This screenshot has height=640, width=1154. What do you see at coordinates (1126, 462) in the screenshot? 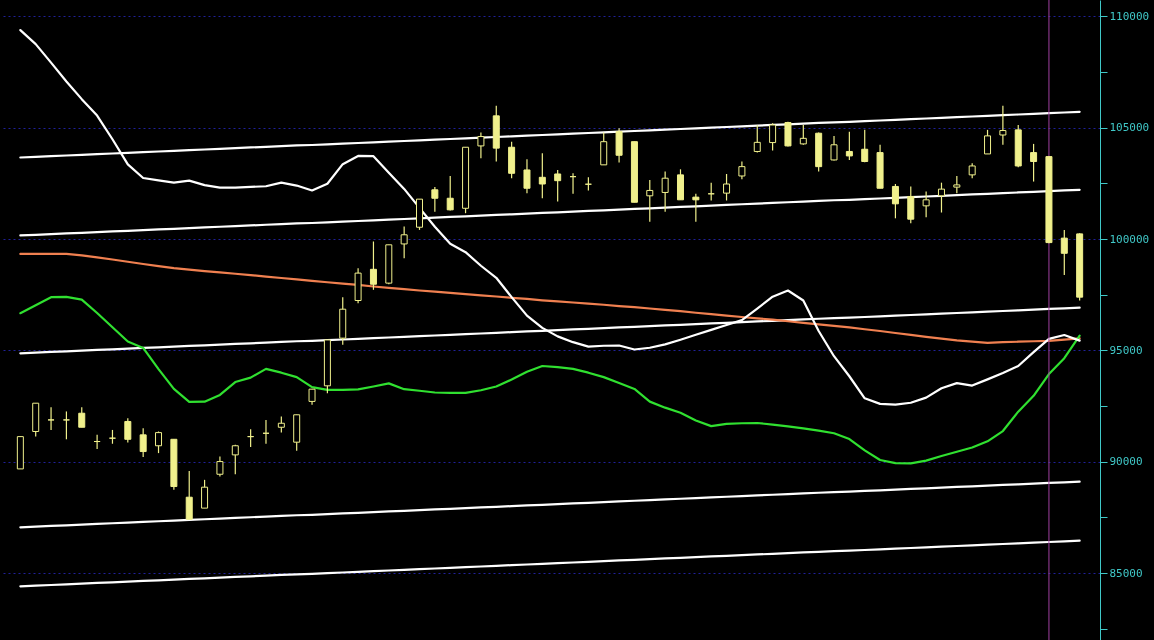
I see `y-tick-label: 90000` at bounding box center [1126, 462].